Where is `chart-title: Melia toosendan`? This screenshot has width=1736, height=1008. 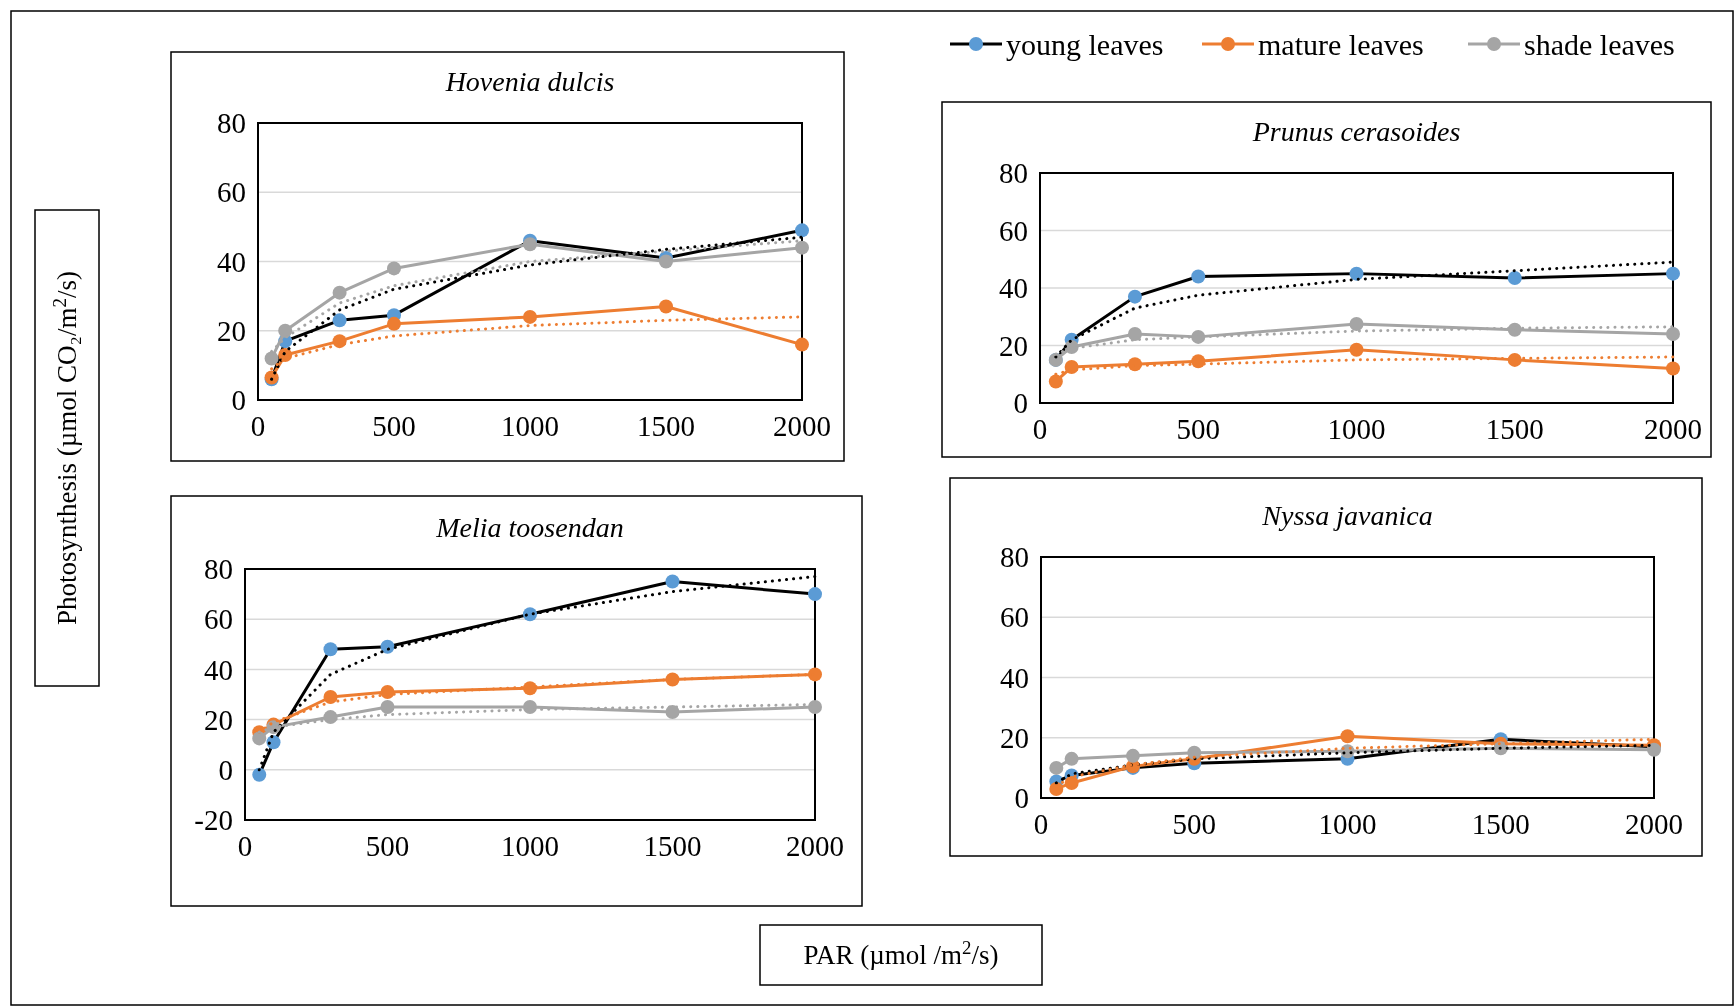 chart-title: Melia toosendan is located at coordinates (529, 527).